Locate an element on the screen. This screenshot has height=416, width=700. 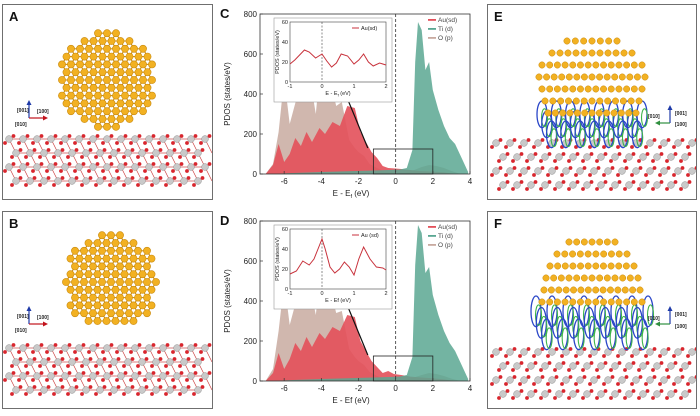
x-axis-label: E - Ef (eV) is located at coordinates (351, 194).